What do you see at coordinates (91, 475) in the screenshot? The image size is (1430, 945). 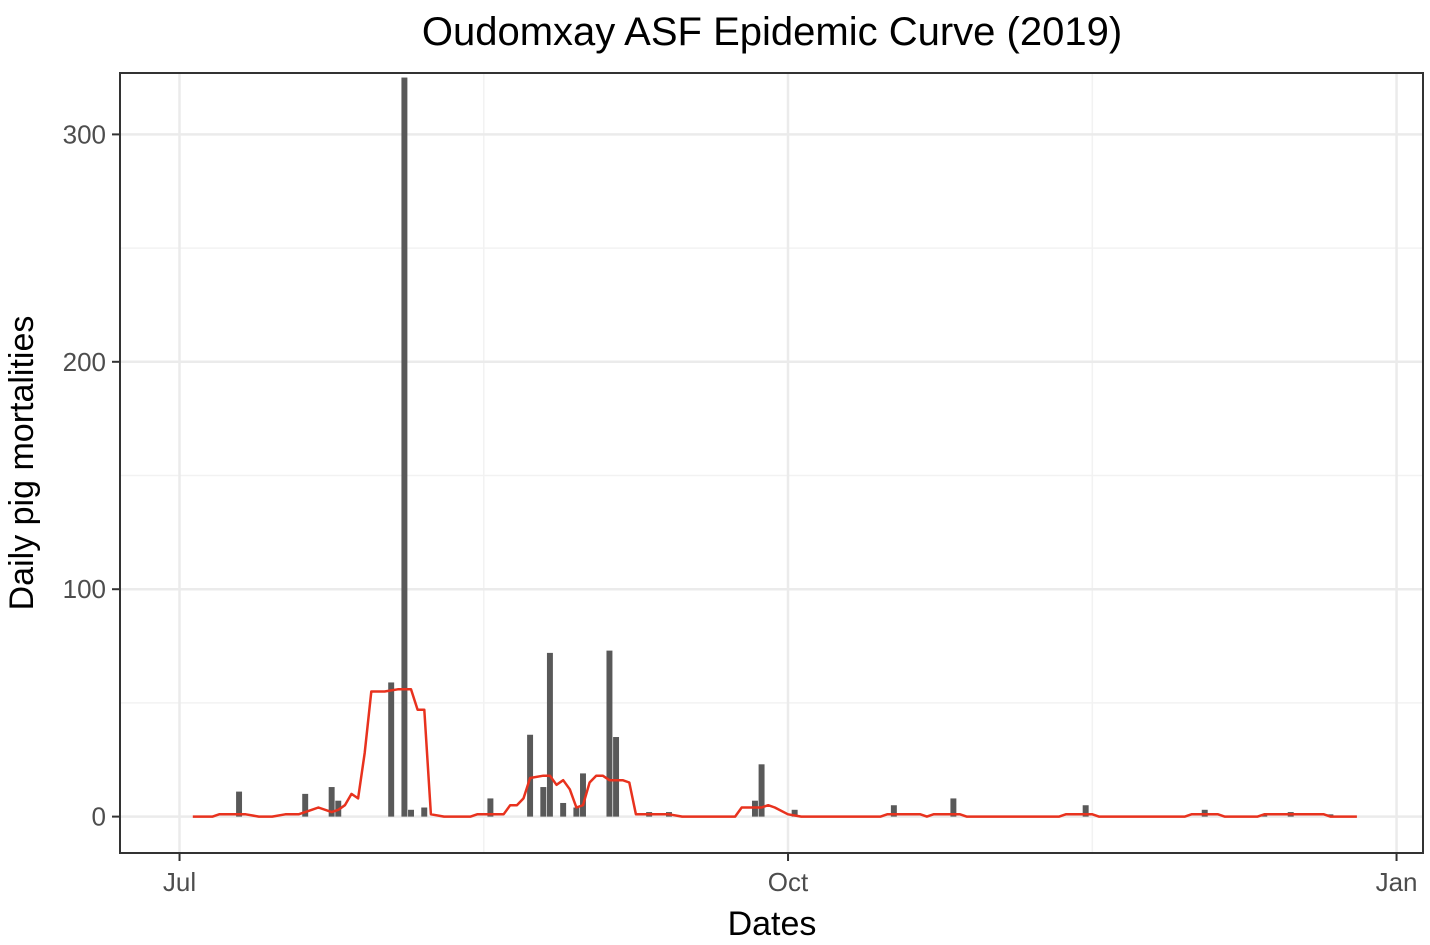 I see `y-axis: 0 100 200 300` at bounding box center [91, 475].